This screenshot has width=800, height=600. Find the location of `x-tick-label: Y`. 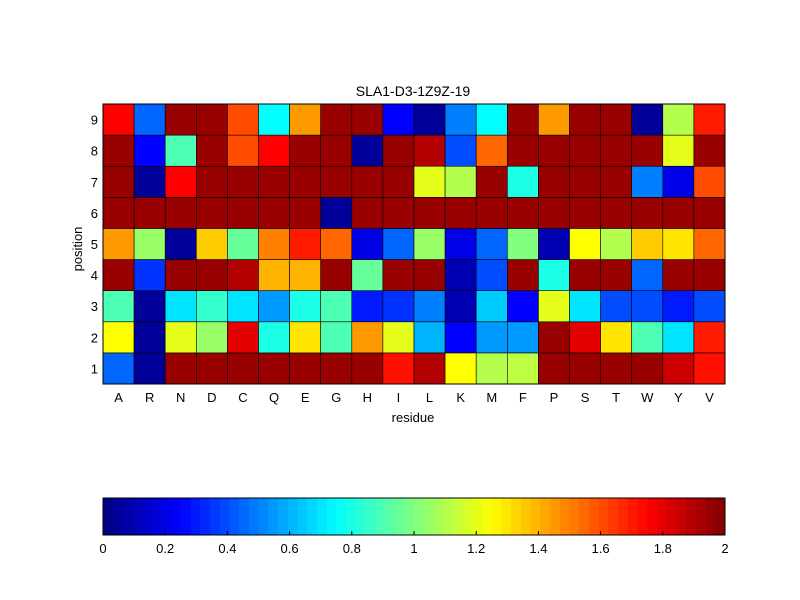

x-tick-label: Y is located at coordinates (678, 397).